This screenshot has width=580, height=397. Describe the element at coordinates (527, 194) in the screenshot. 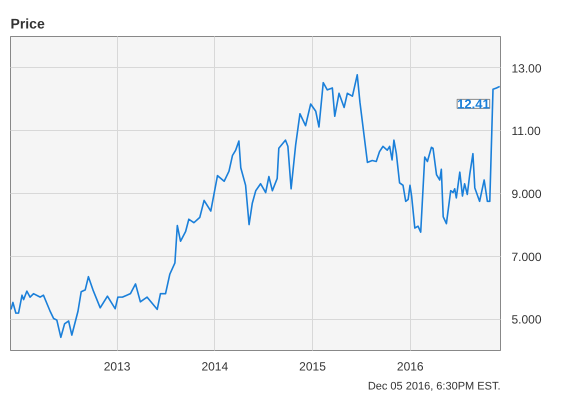

I see `y-tick-label: 9.000` at that location.